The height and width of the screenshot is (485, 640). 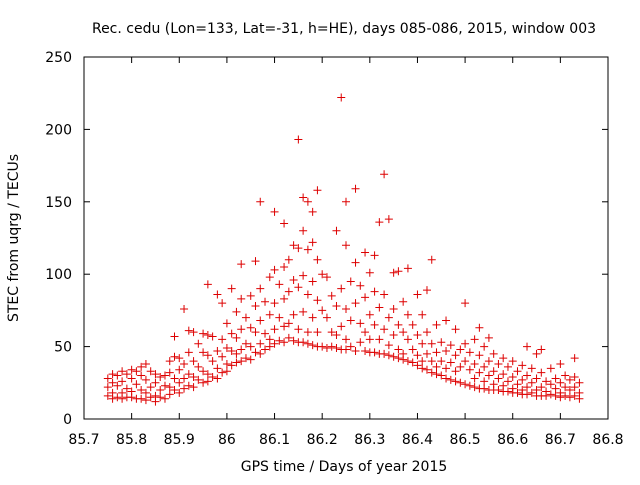 What do you see at coordinates (369, 440) in the screenshot?
I see `x-tick-label: 86.3` at bounding box center [369, 440].